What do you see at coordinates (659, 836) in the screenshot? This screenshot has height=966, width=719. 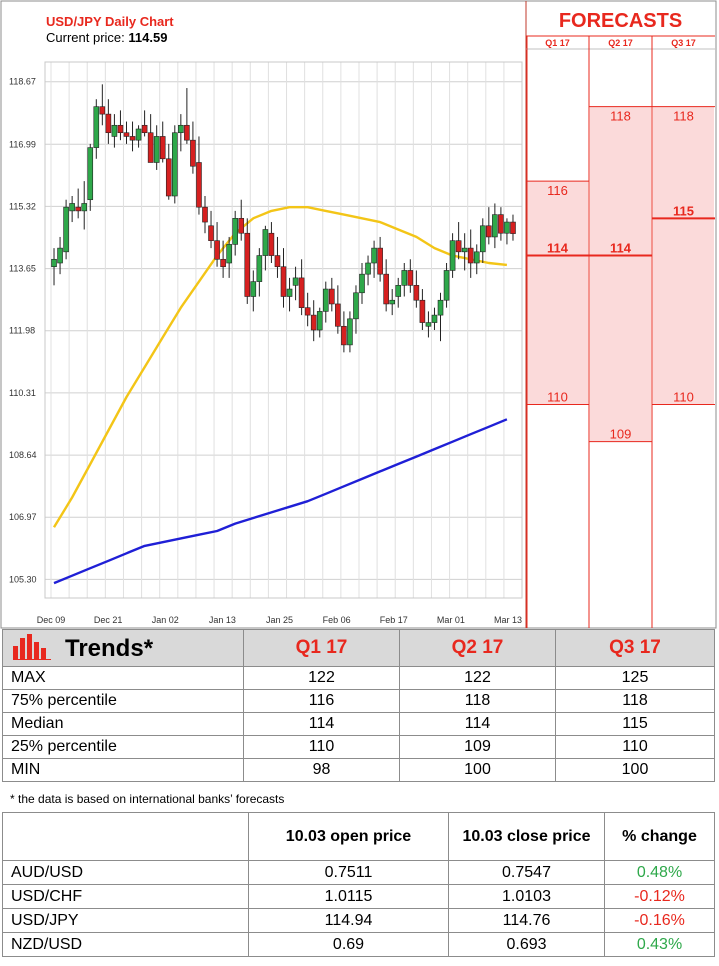 I see `fx-header-change: % change` at bounding box center [659, 836].